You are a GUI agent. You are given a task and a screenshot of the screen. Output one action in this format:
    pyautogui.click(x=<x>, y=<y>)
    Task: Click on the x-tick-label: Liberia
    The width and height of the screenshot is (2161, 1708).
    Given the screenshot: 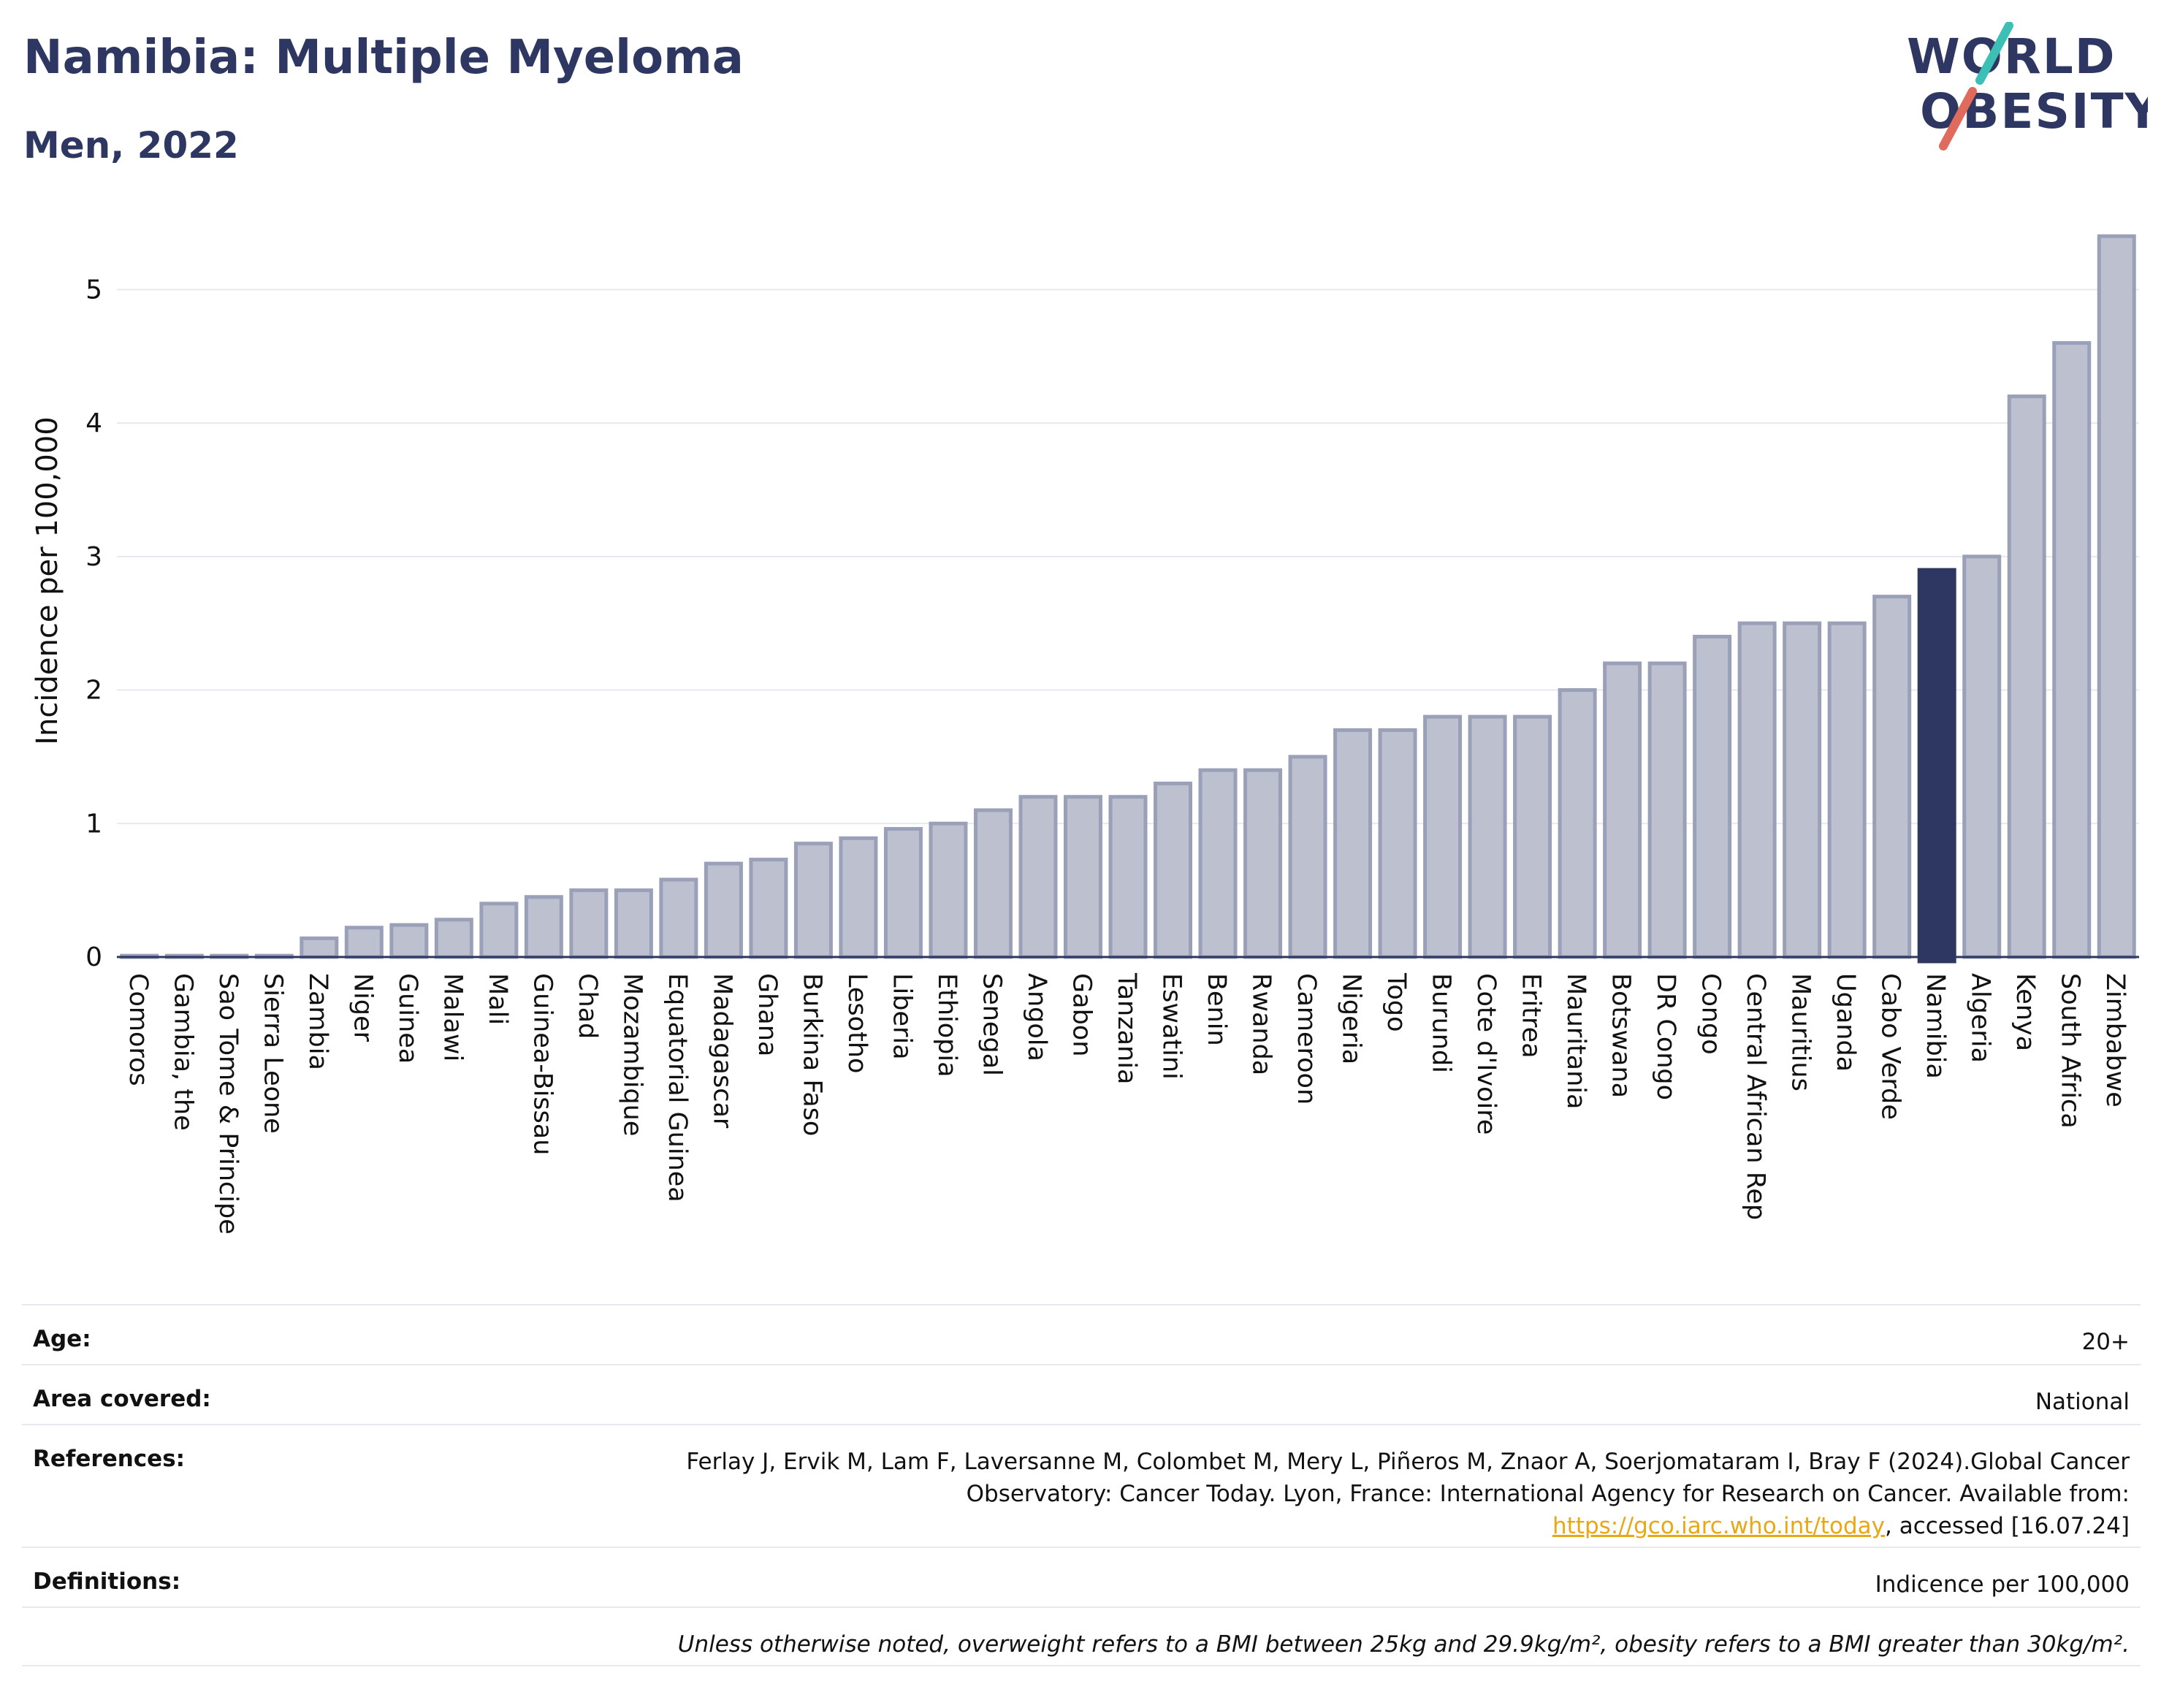 What is the action you would take?
    pyautogui.click(x=901, y=1016)
    